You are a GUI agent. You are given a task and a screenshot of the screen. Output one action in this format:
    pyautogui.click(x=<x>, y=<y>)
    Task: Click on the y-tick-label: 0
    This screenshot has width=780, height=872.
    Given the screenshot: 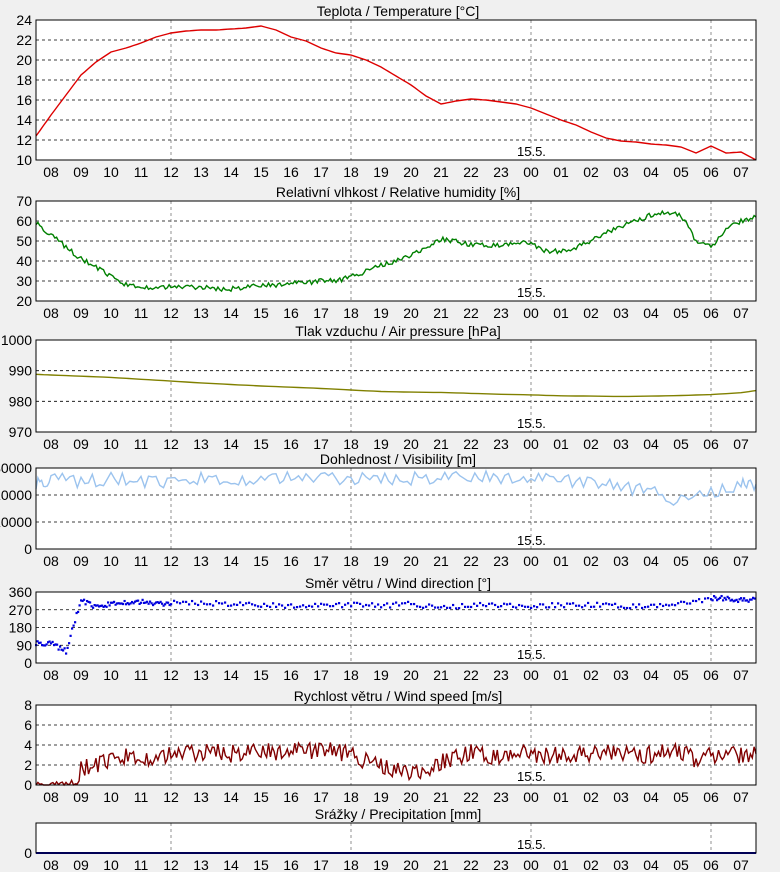 What is the action you would take?
    pyautogui.click(x=28, y=853)
    